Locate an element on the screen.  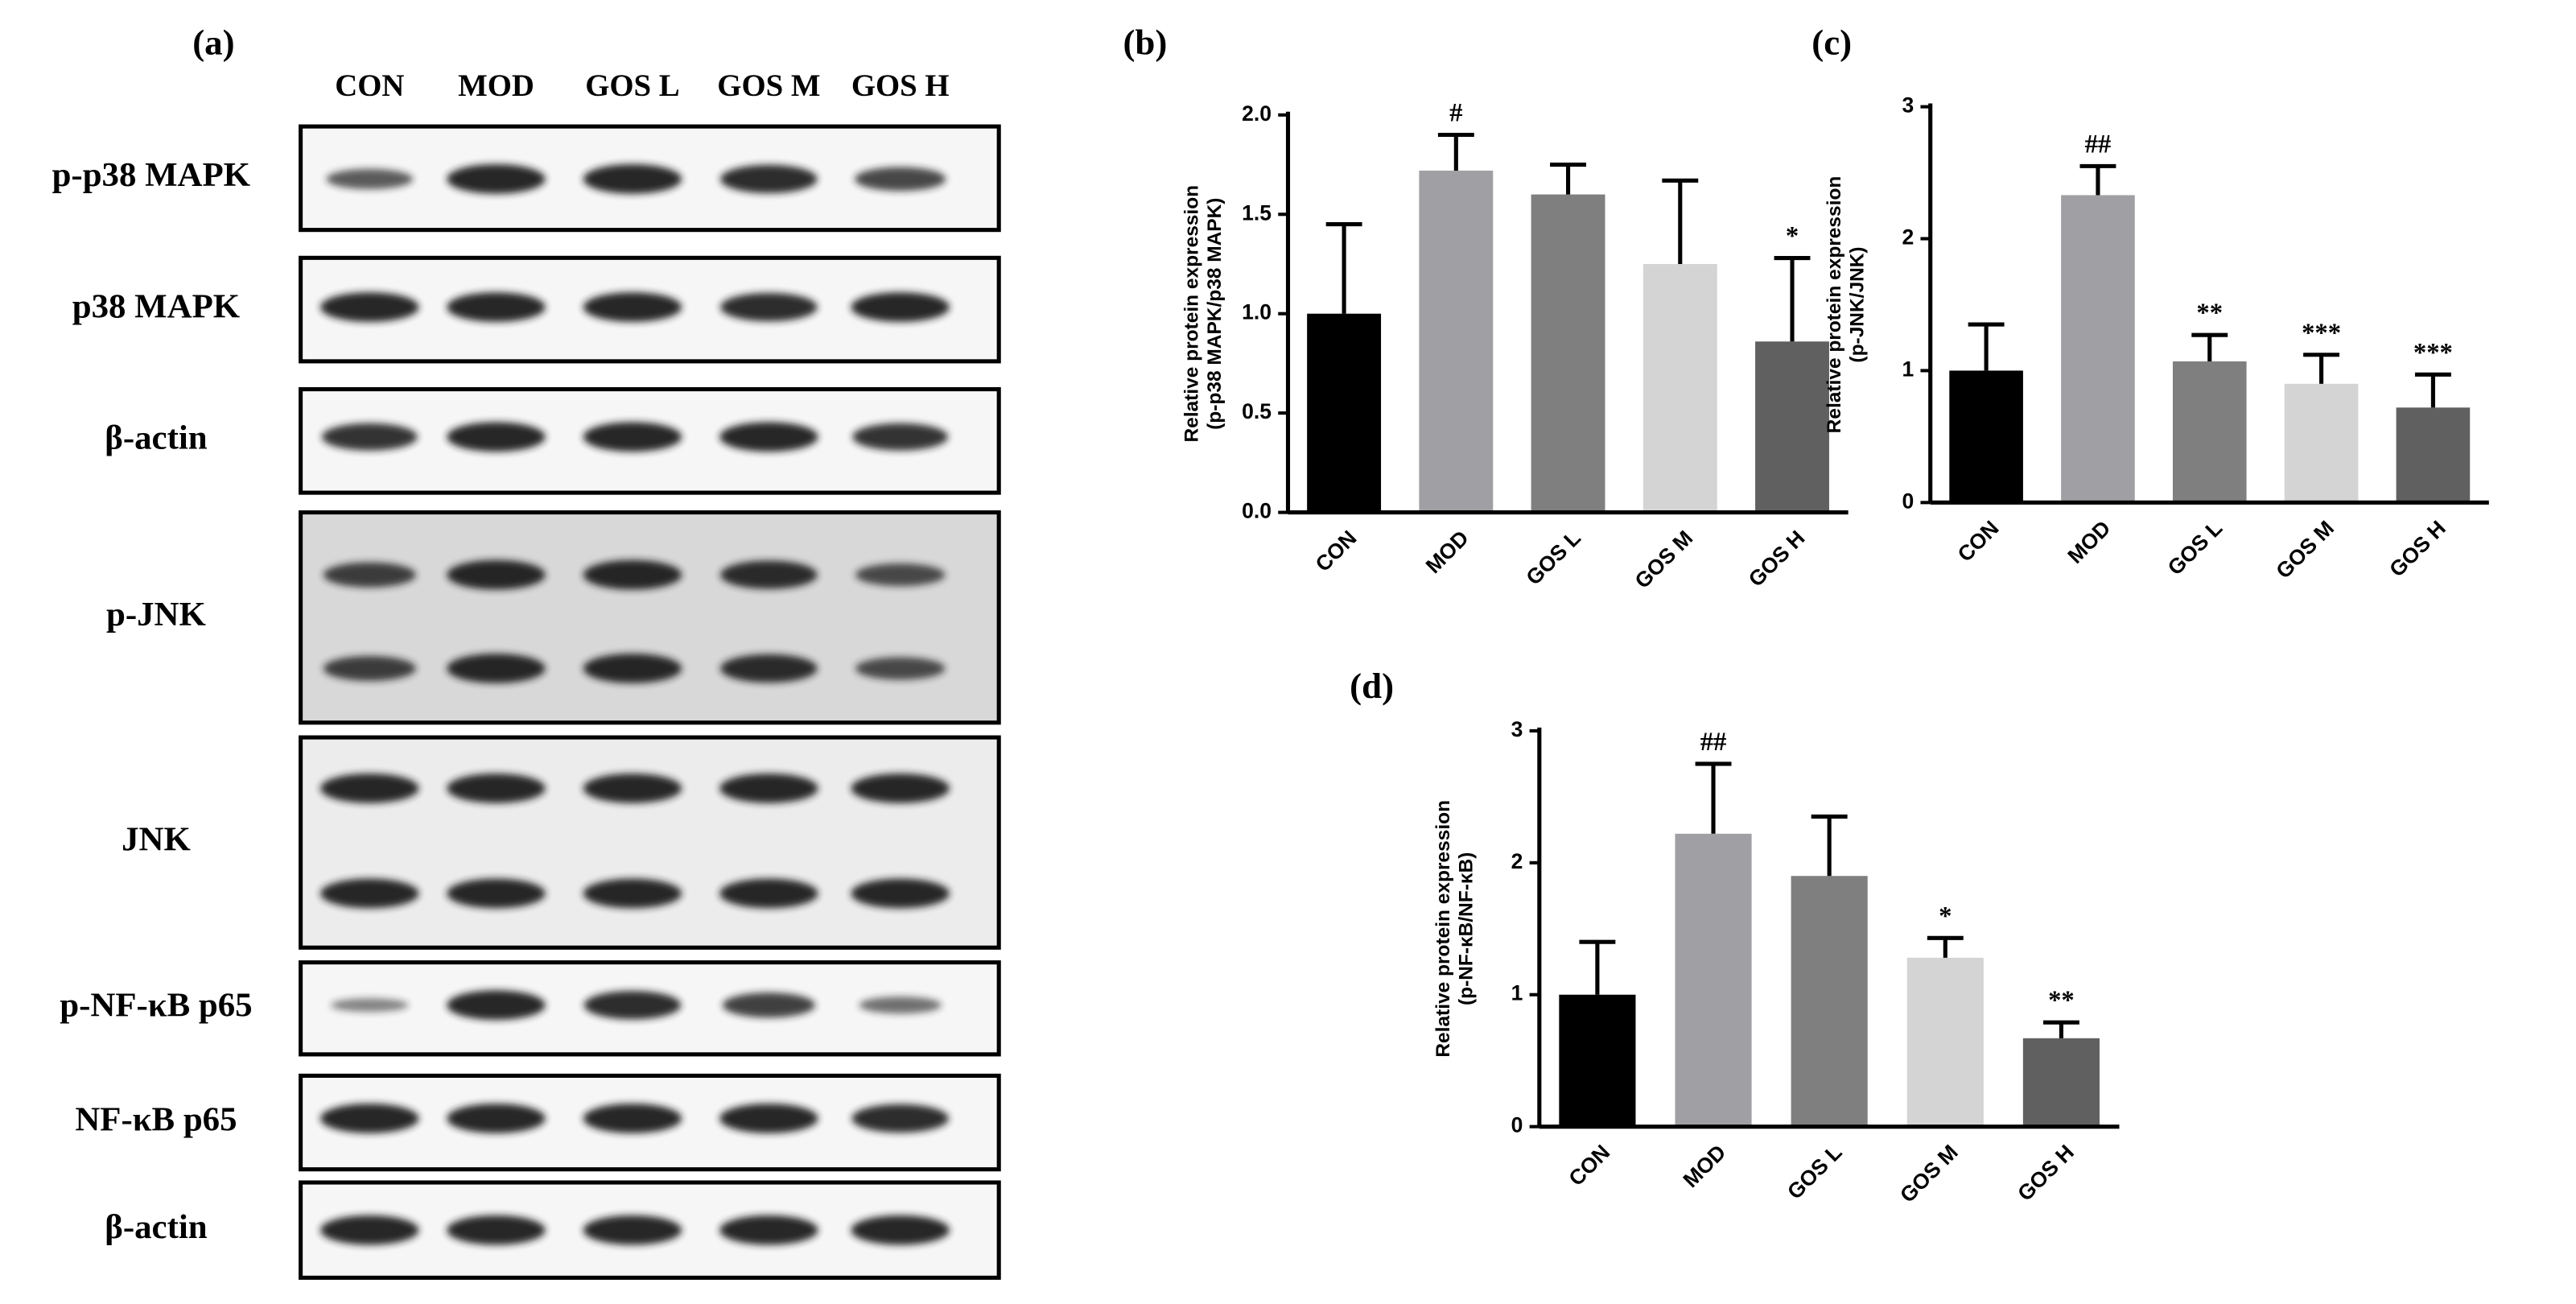
row-label: JNK is located at coordinates (156, 840).